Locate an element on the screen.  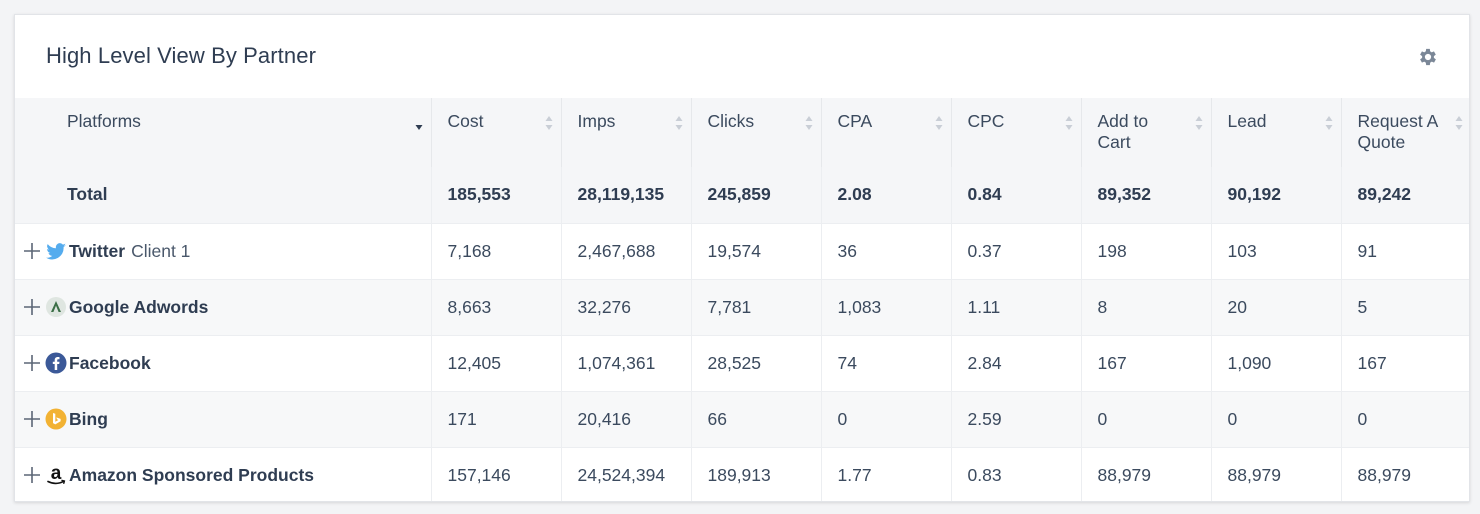
gear-icon is located at coordinates (1428, 57).